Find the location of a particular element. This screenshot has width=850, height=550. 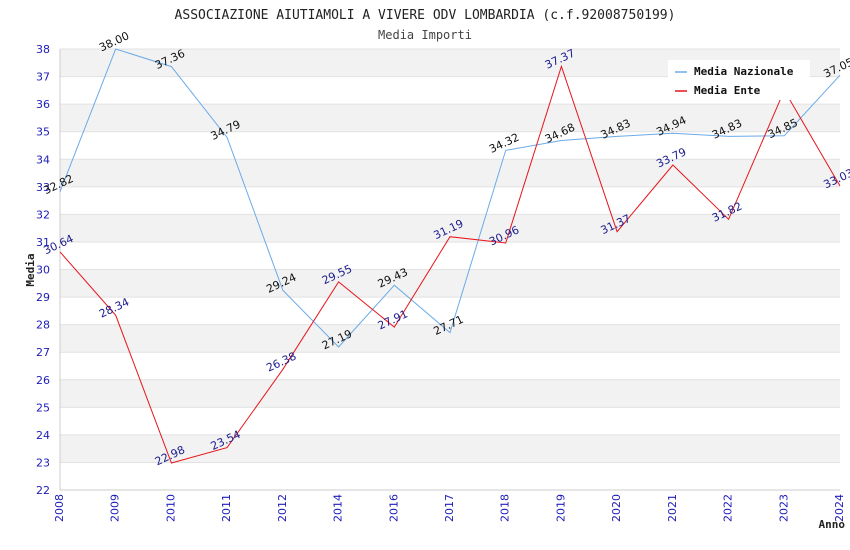

legend-label-ente: Media Ente is located at coordinates (727, 90).